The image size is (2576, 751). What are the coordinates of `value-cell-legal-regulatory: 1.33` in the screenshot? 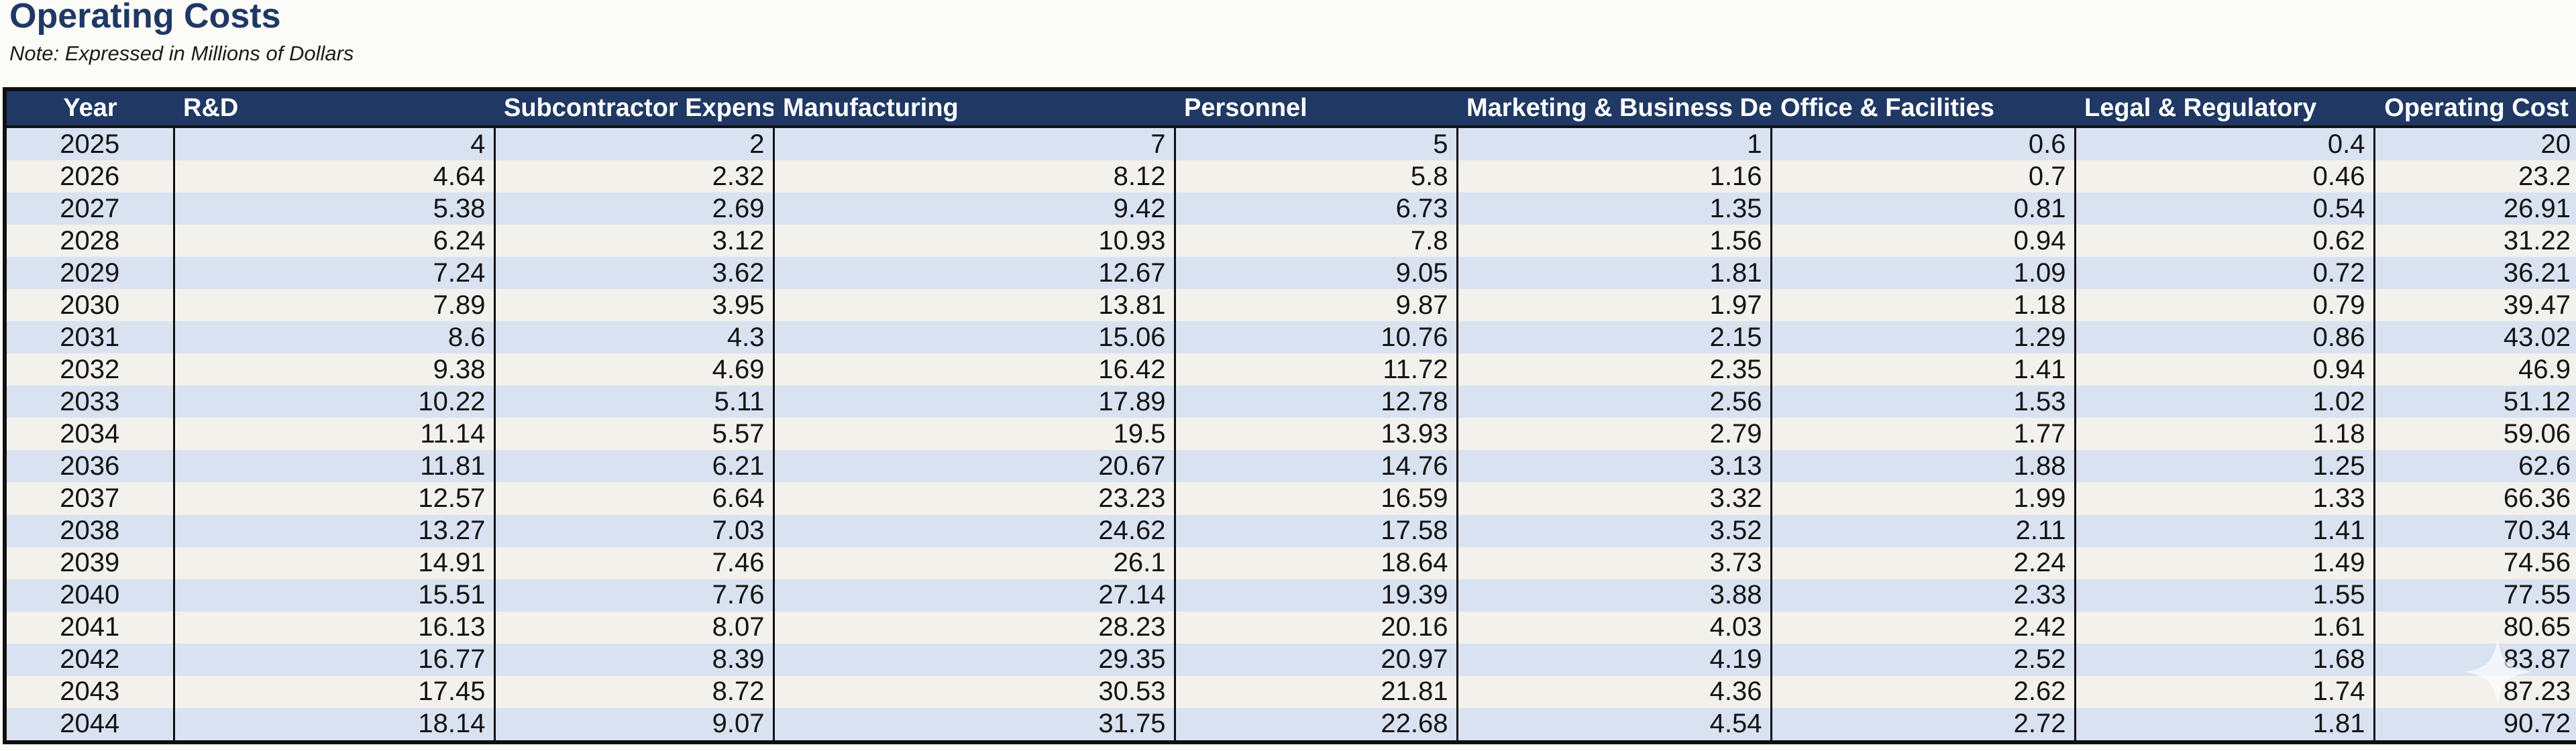 It's located at (2224, 498).